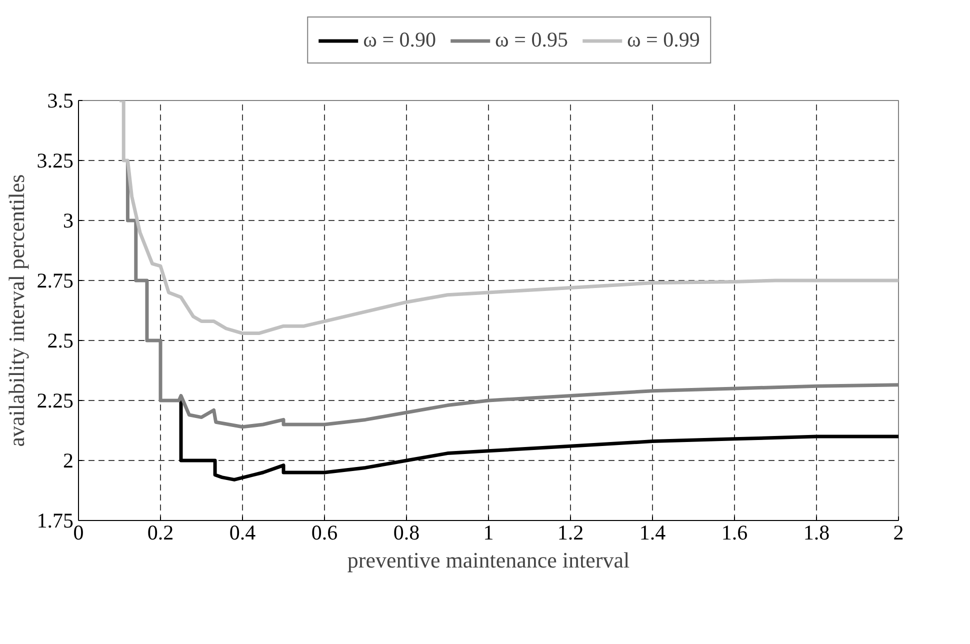 The width and height of the screenshot is (970, 644). Describe the element at coordinates (406, 532) in the screenshot. I see `x-tick-label: 0.8` at that location.